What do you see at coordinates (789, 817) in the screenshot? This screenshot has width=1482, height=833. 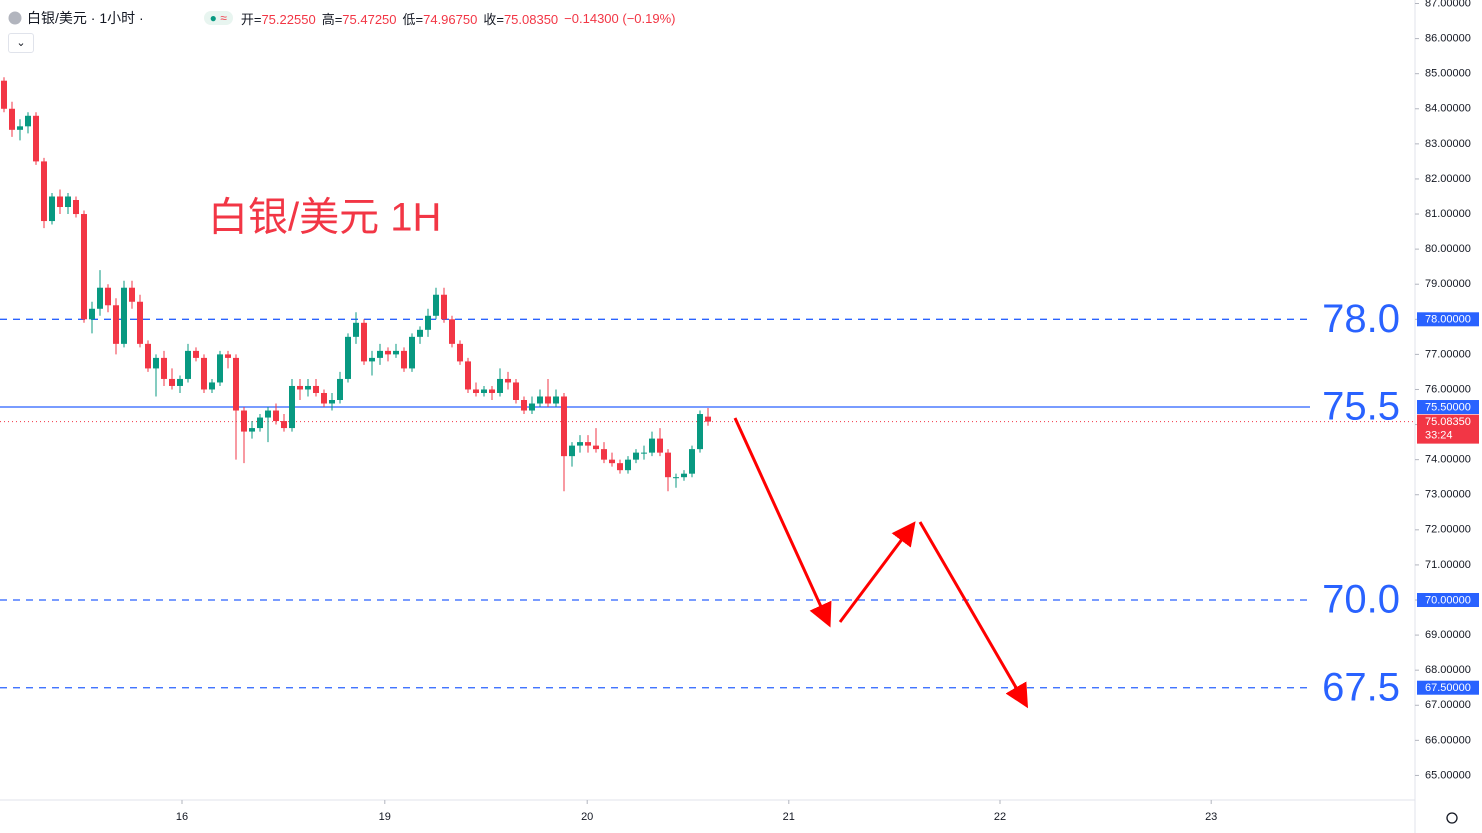 I see `x-tick-label: 21` at bounding box center [789, 817].